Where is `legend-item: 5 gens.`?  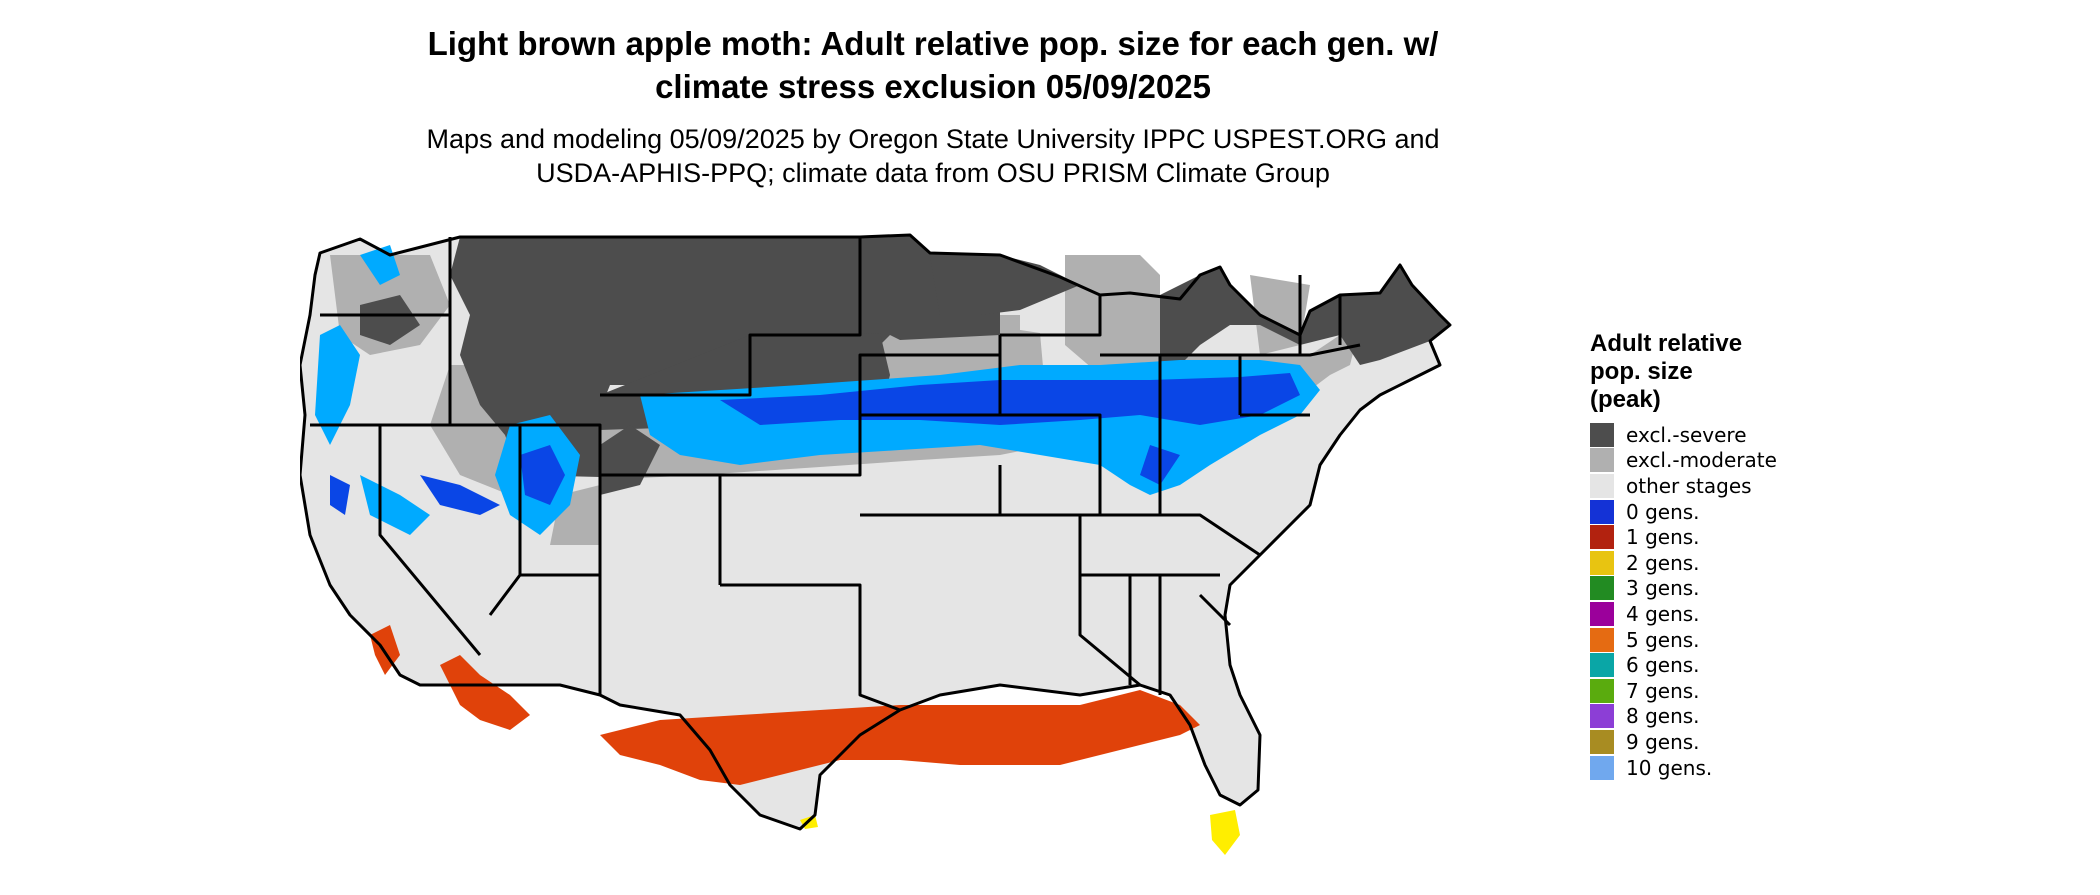
legend-item: 5 gens. is located at coordinates (1683, 640).